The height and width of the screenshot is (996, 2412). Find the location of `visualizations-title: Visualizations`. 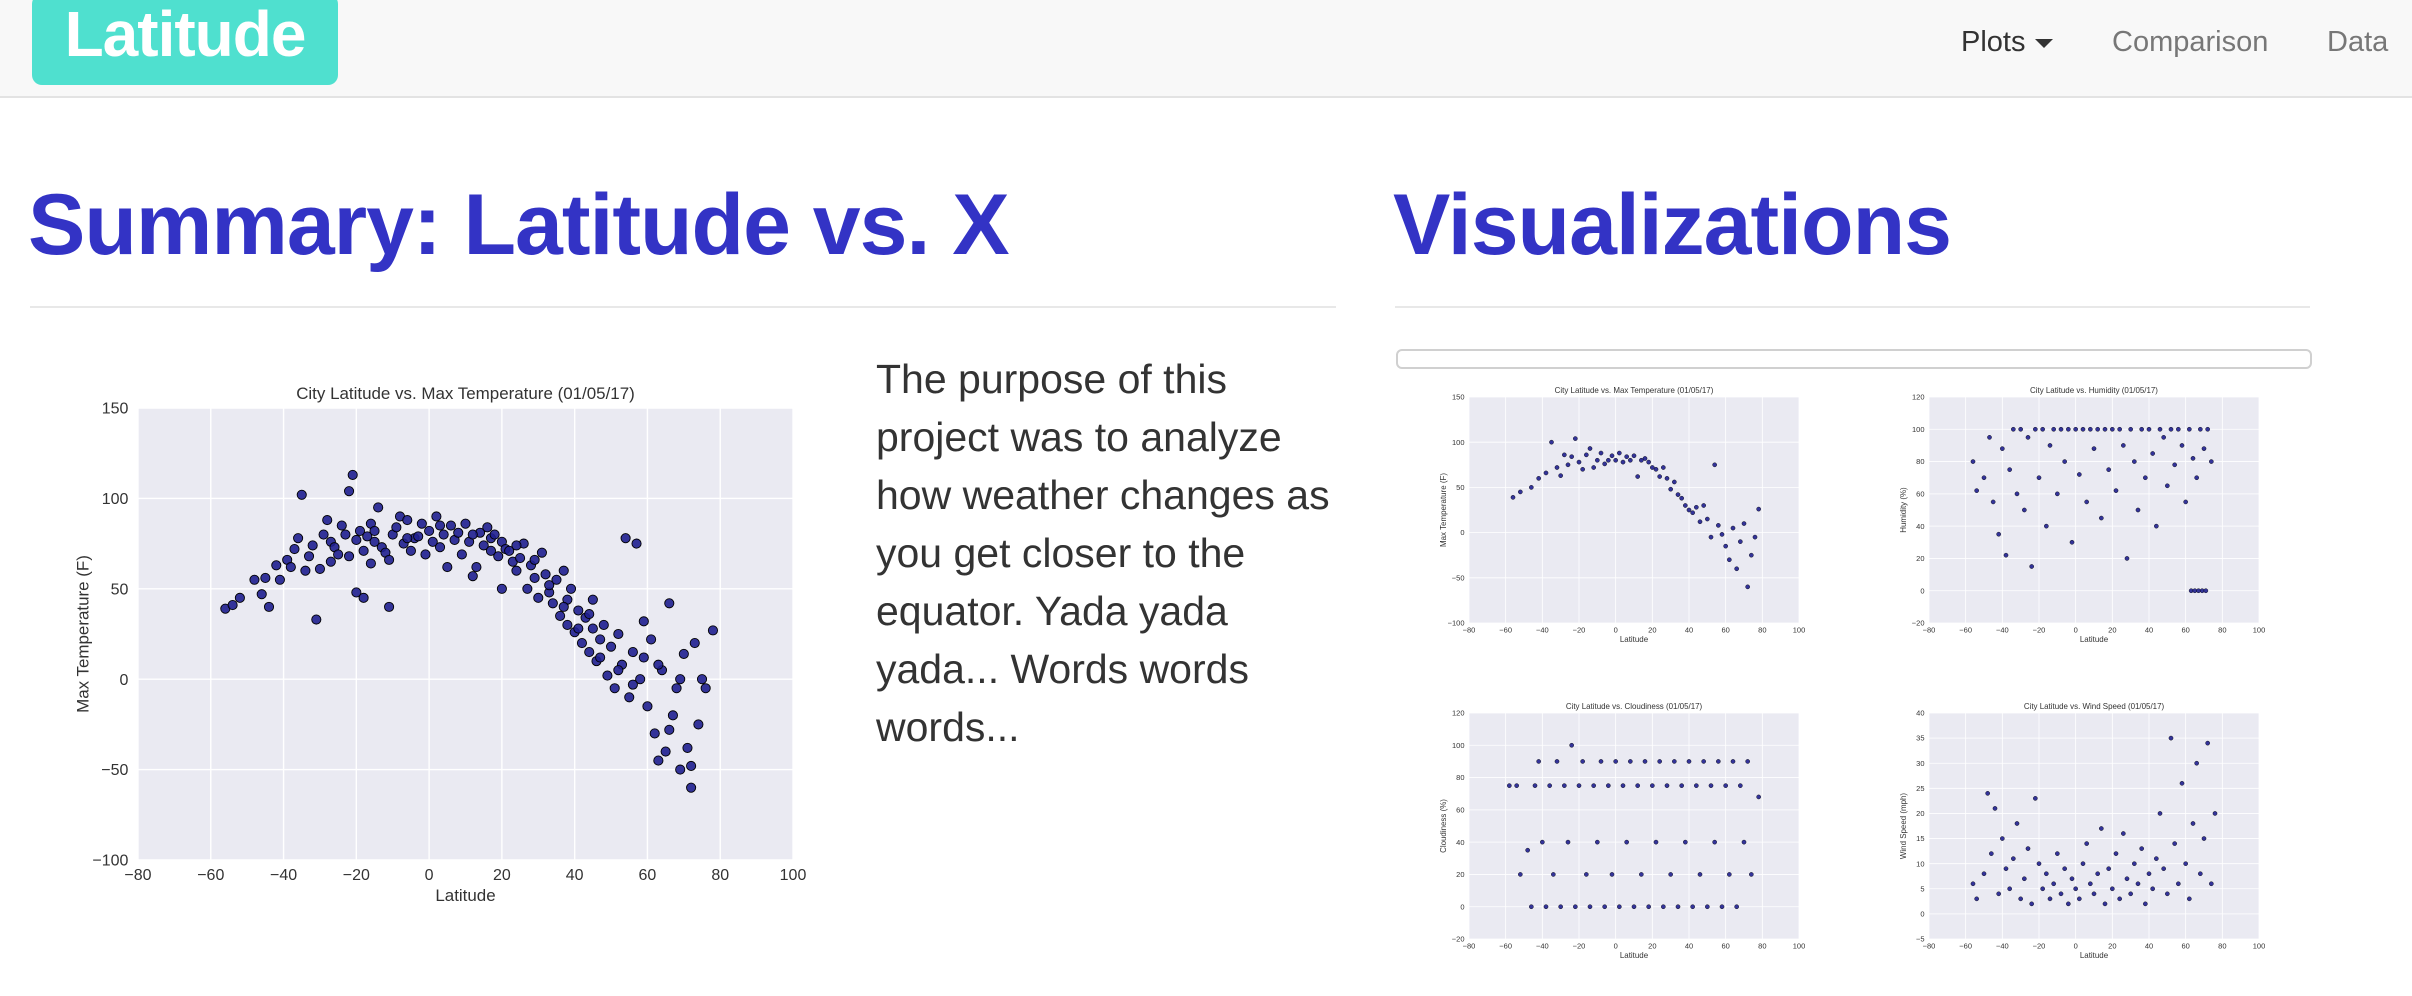

visualizations-title: Visualizations is located at coordinates (1672, 225).